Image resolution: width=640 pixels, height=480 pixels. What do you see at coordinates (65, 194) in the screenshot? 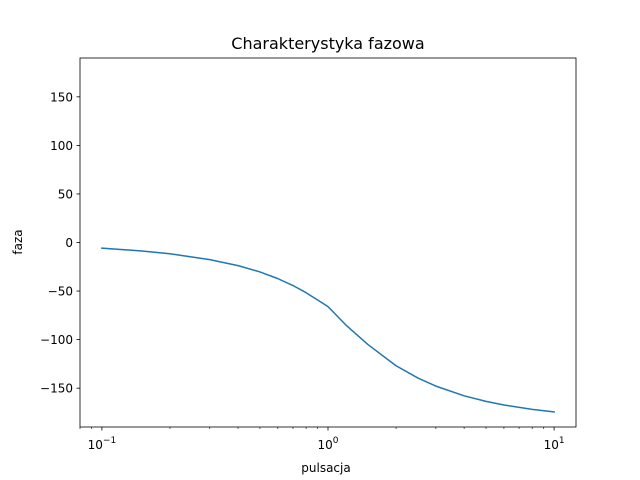
I see `y-tick-label: 50` at bounding box center [65, 194].